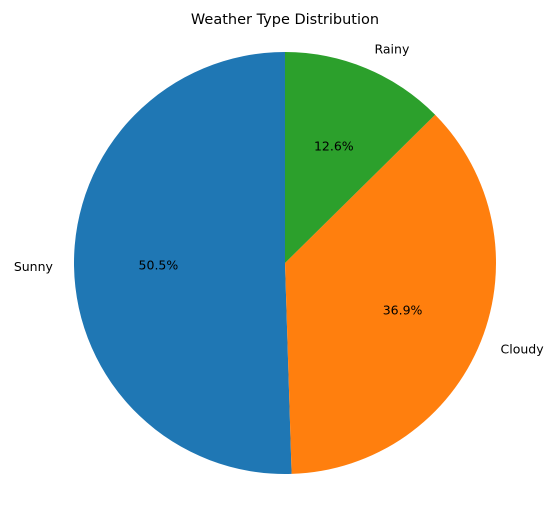  I want to click on pie-slice-rainy, so click(360, 157).